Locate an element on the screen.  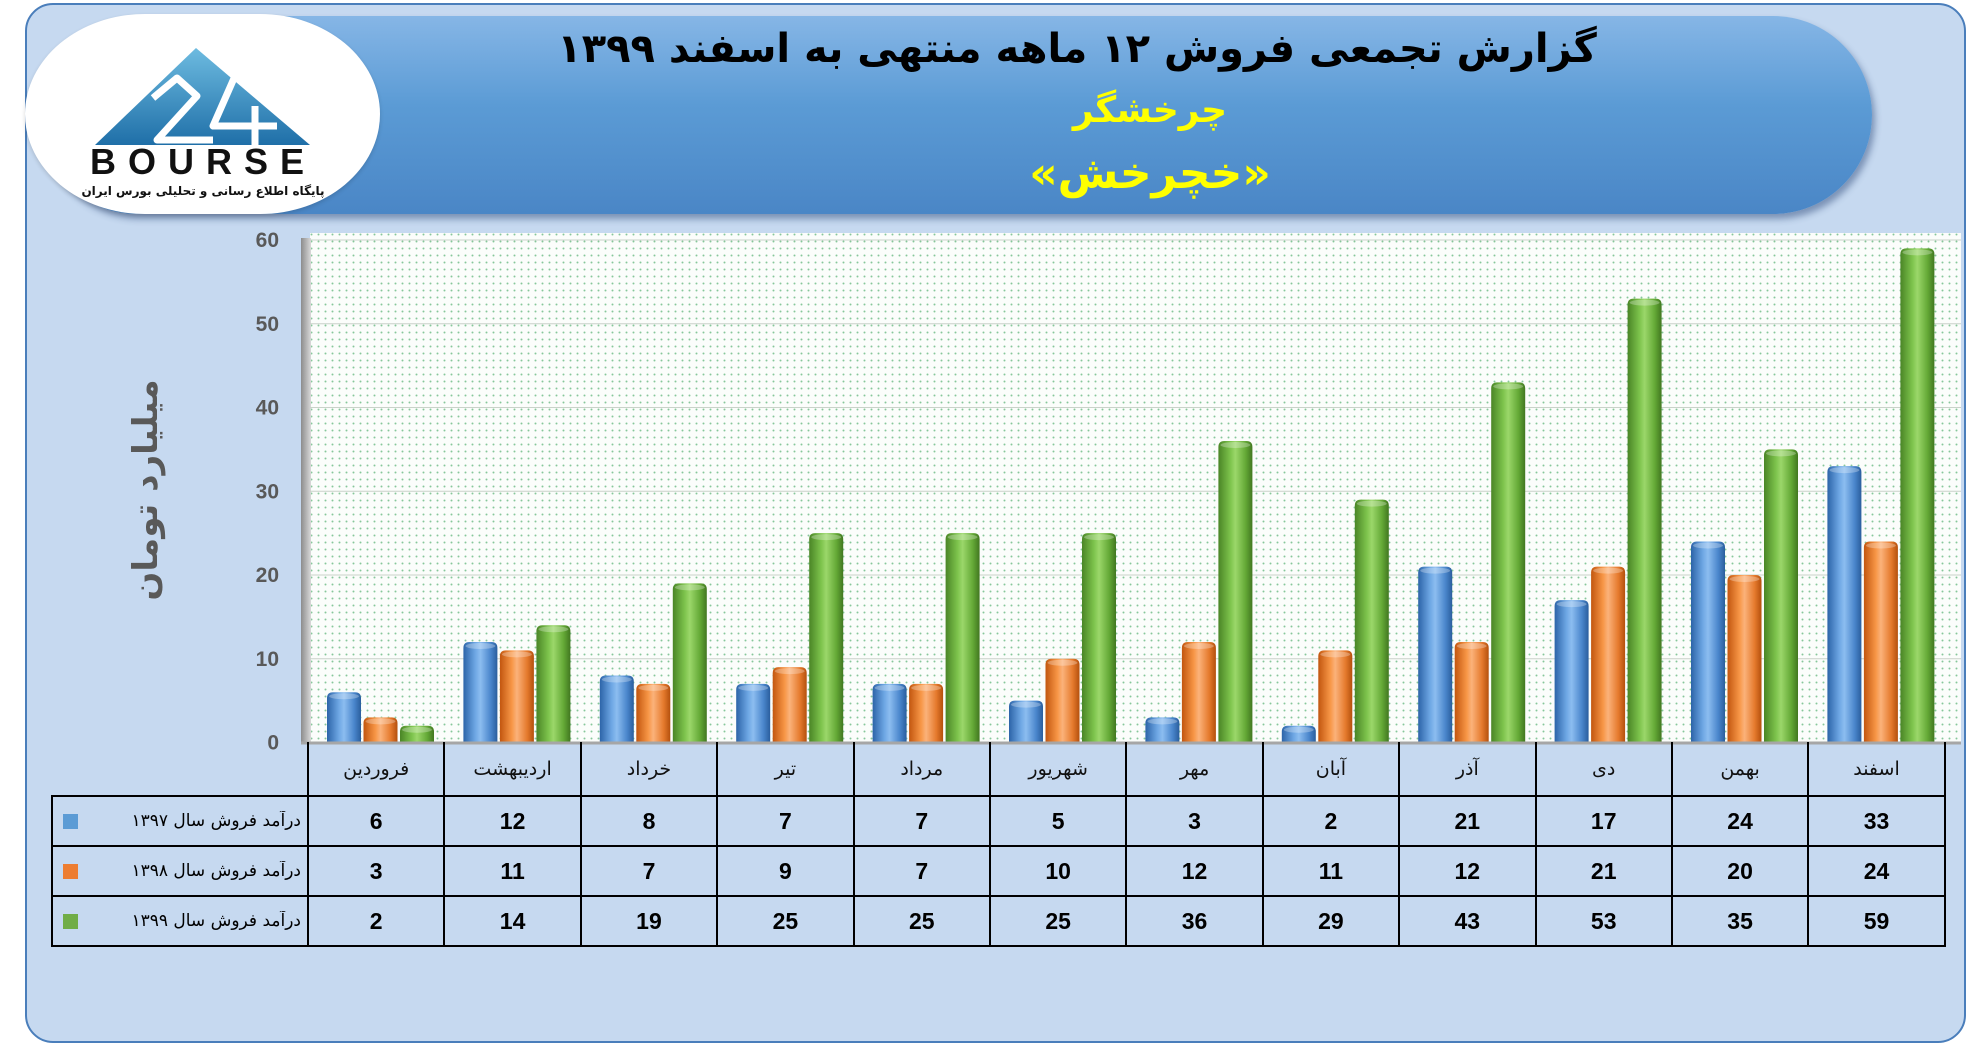
category-label: مهر is located at coordinates (1194, 769).